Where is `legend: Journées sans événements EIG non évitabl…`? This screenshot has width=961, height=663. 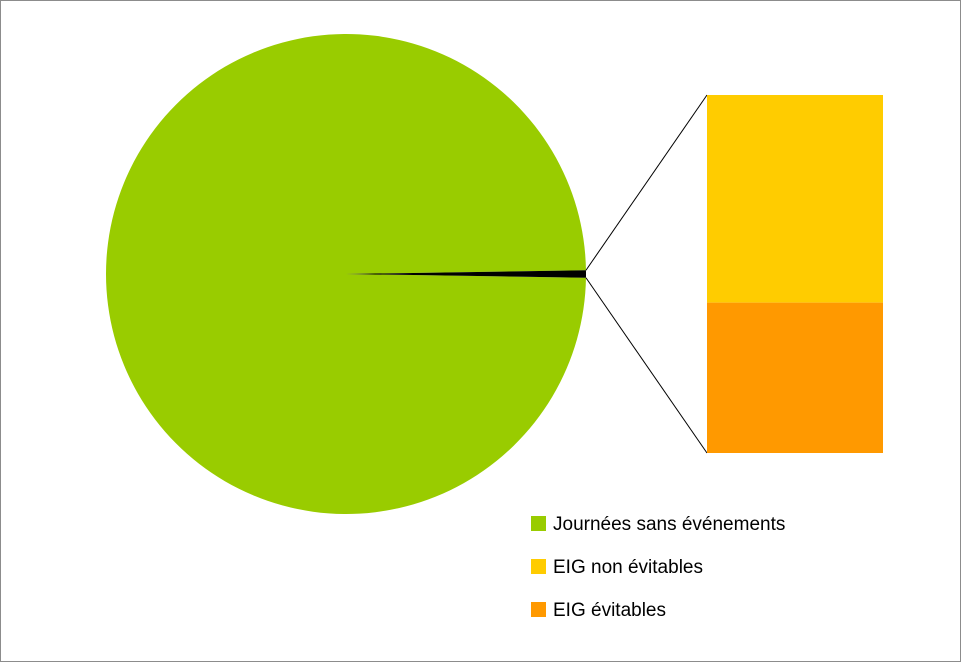
legend: Journées sans événements EIG non évitabl… is located at coordinates (658, 567).